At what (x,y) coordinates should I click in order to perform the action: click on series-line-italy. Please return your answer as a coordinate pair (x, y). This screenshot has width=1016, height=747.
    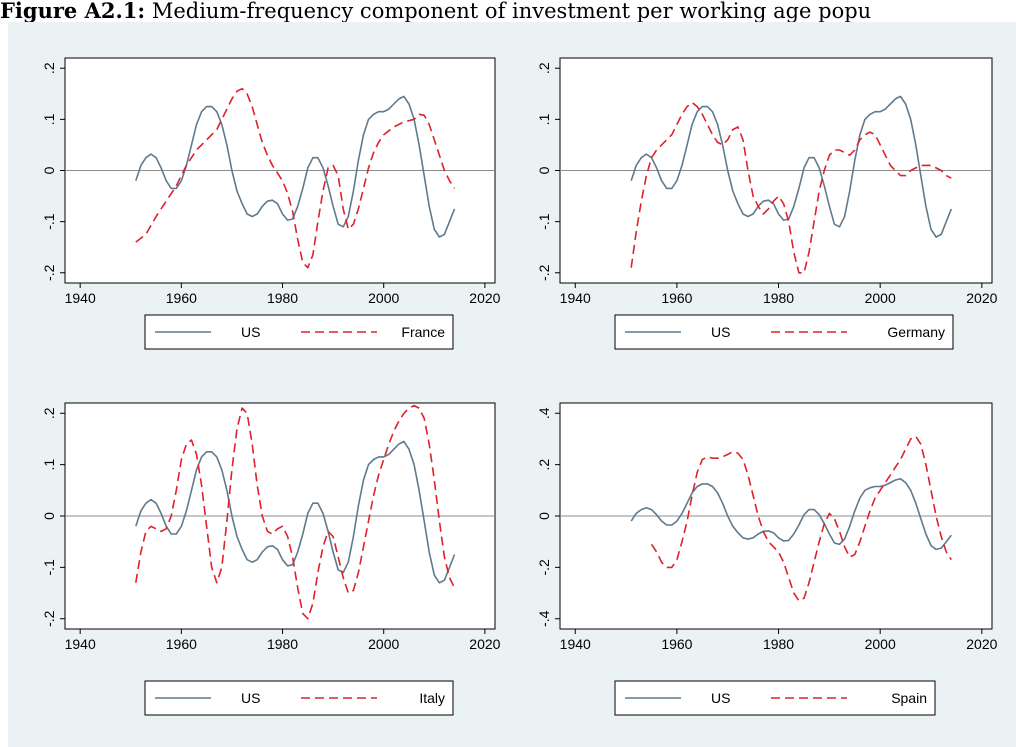
    Looking at the image, I should click on (295, 512).